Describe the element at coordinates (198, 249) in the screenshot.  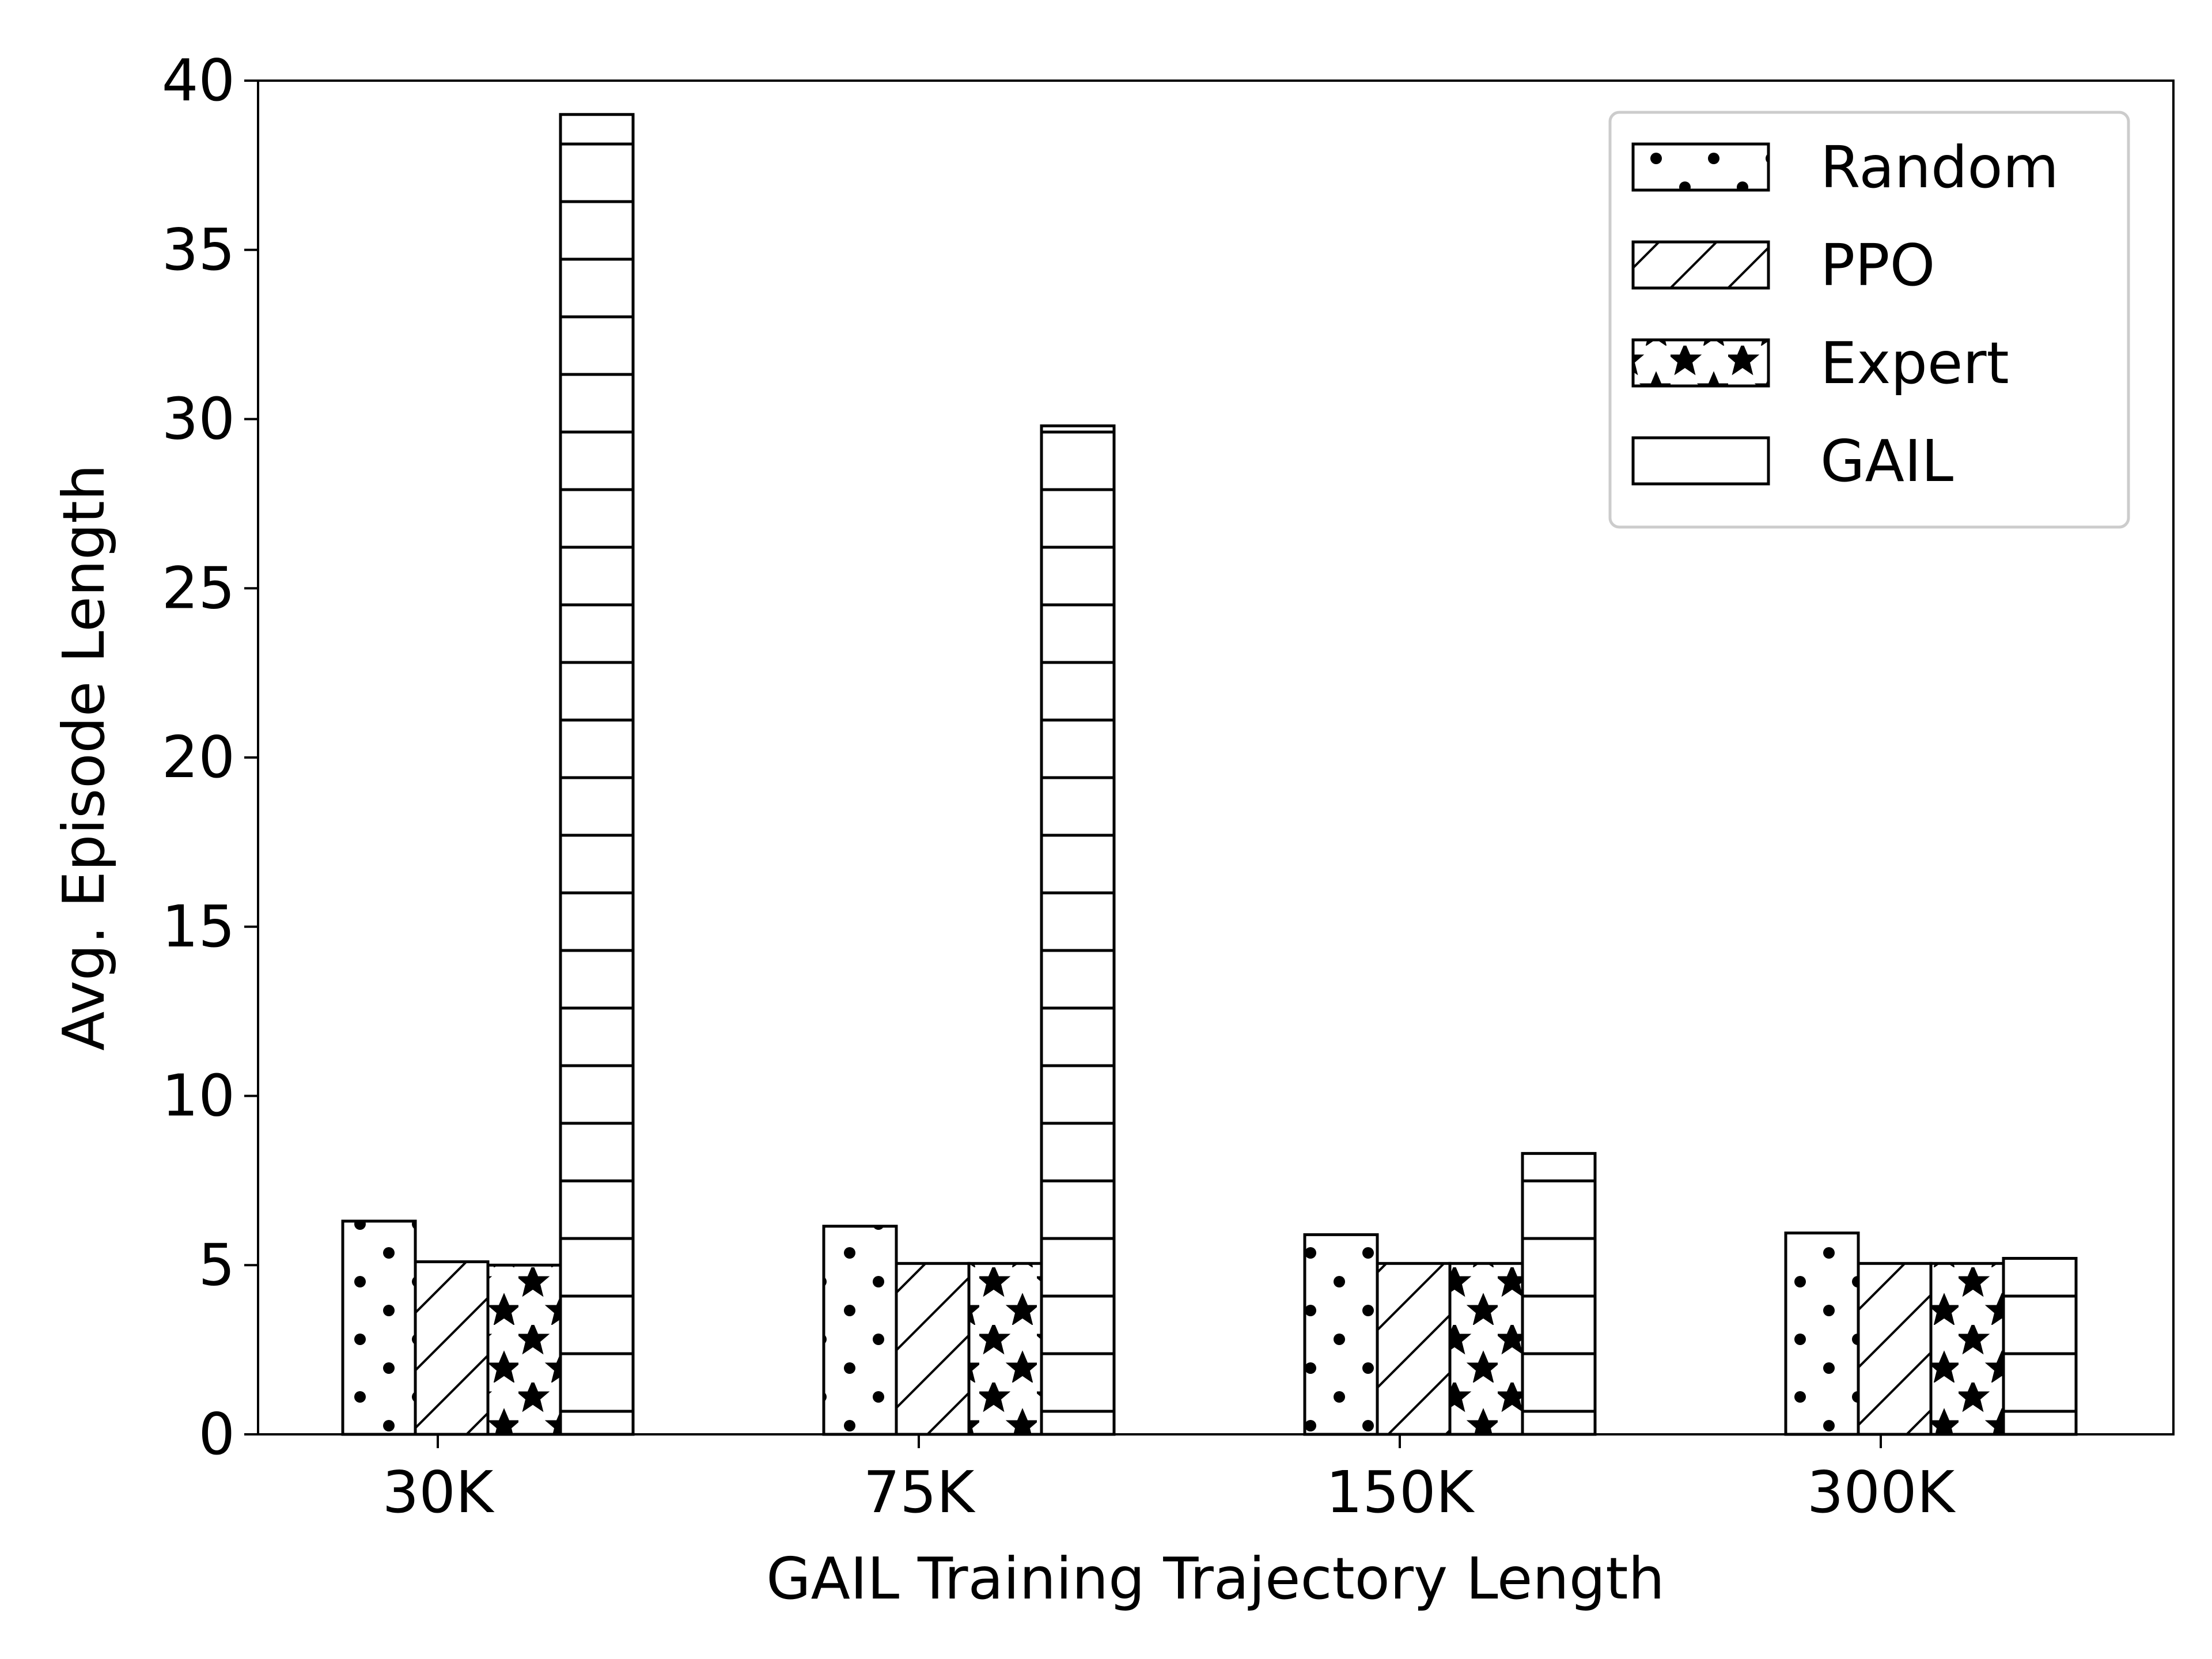
I see `y-tick-label: 35` at that location.